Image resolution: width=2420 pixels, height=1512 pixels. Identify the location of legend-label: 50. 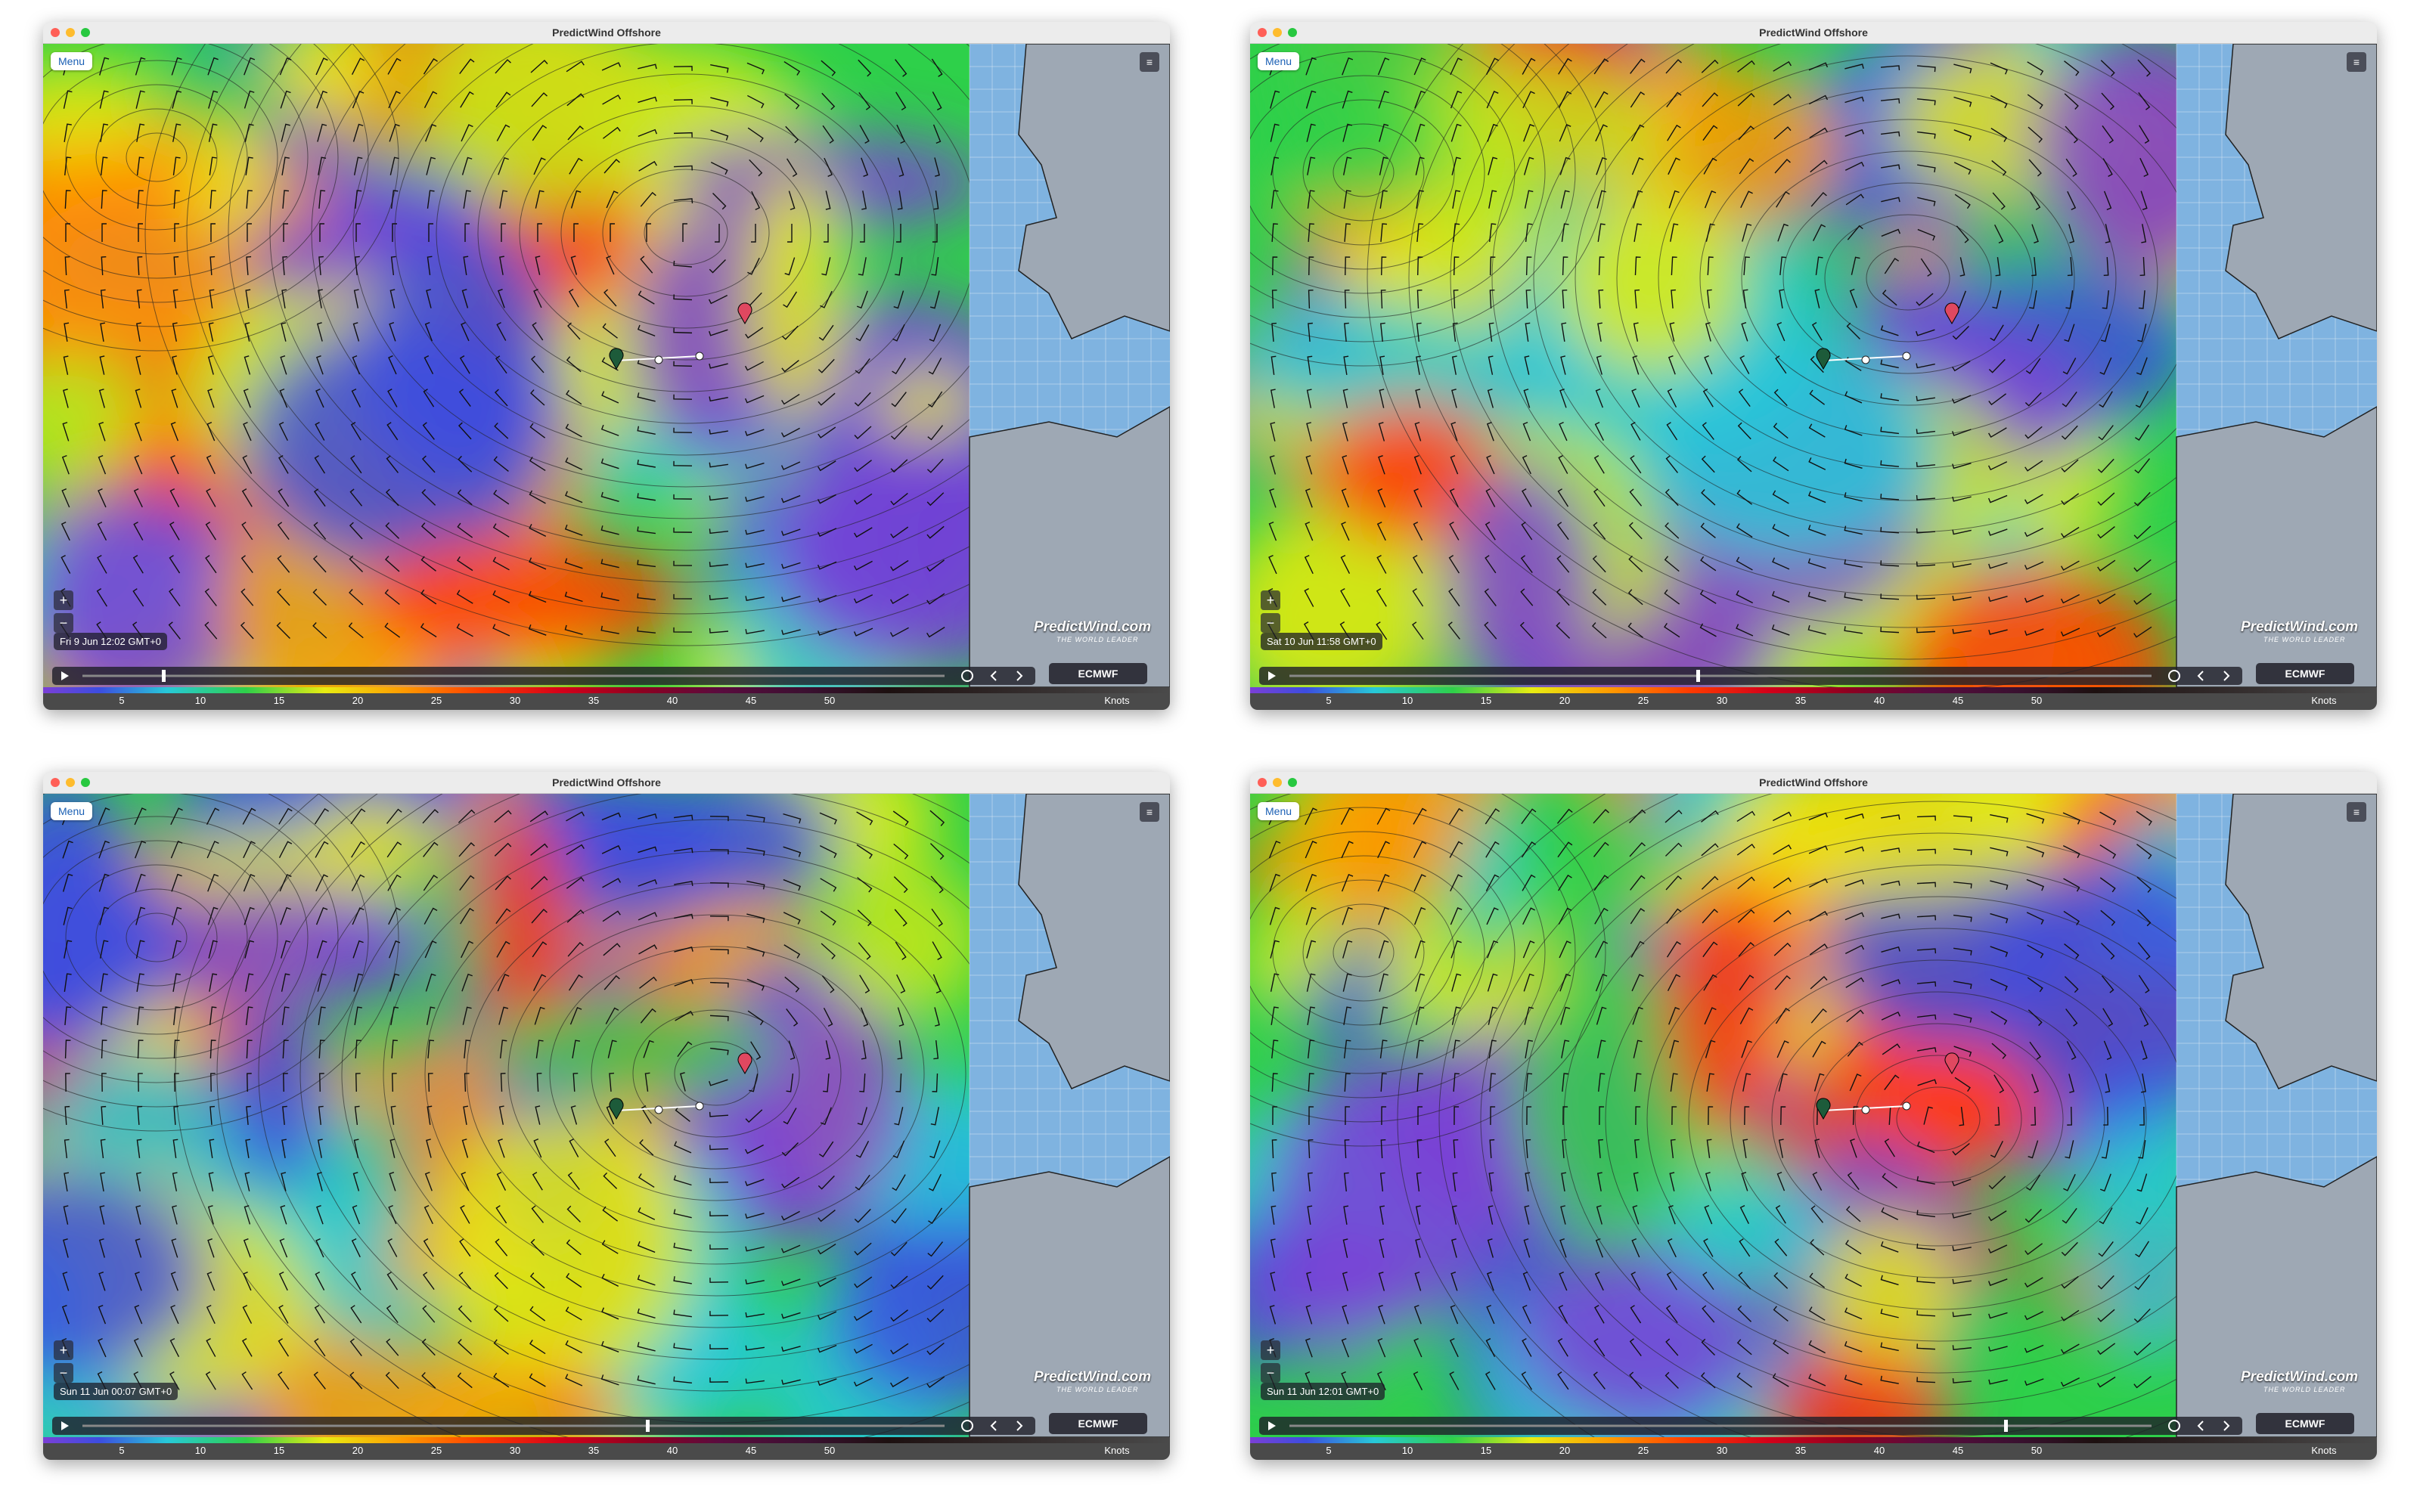
(830, 1450).